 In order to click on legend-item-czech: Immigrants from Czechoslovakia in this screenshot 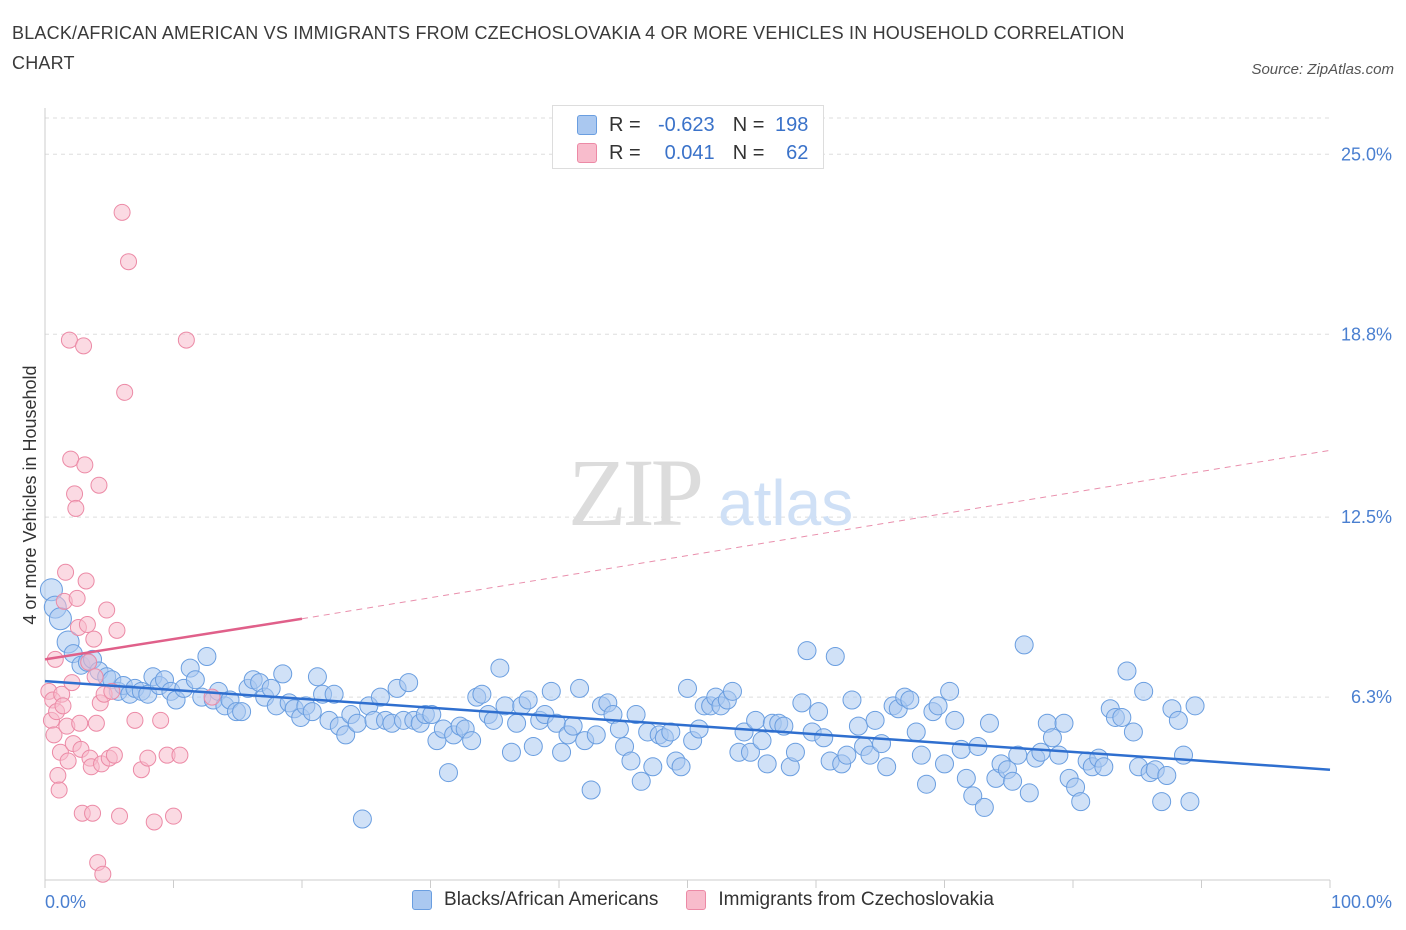, I will do `click(840, 900)`.